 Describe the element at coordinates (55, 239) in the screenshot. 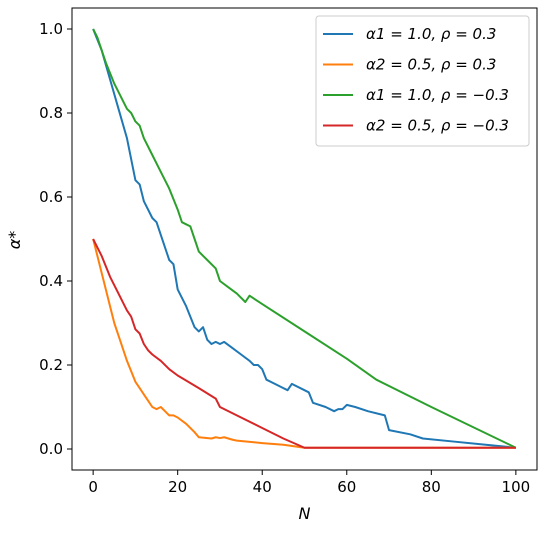

I see `y-axis: 0.0 0.2 0.4 0.6 0.8 1.0` at that location.